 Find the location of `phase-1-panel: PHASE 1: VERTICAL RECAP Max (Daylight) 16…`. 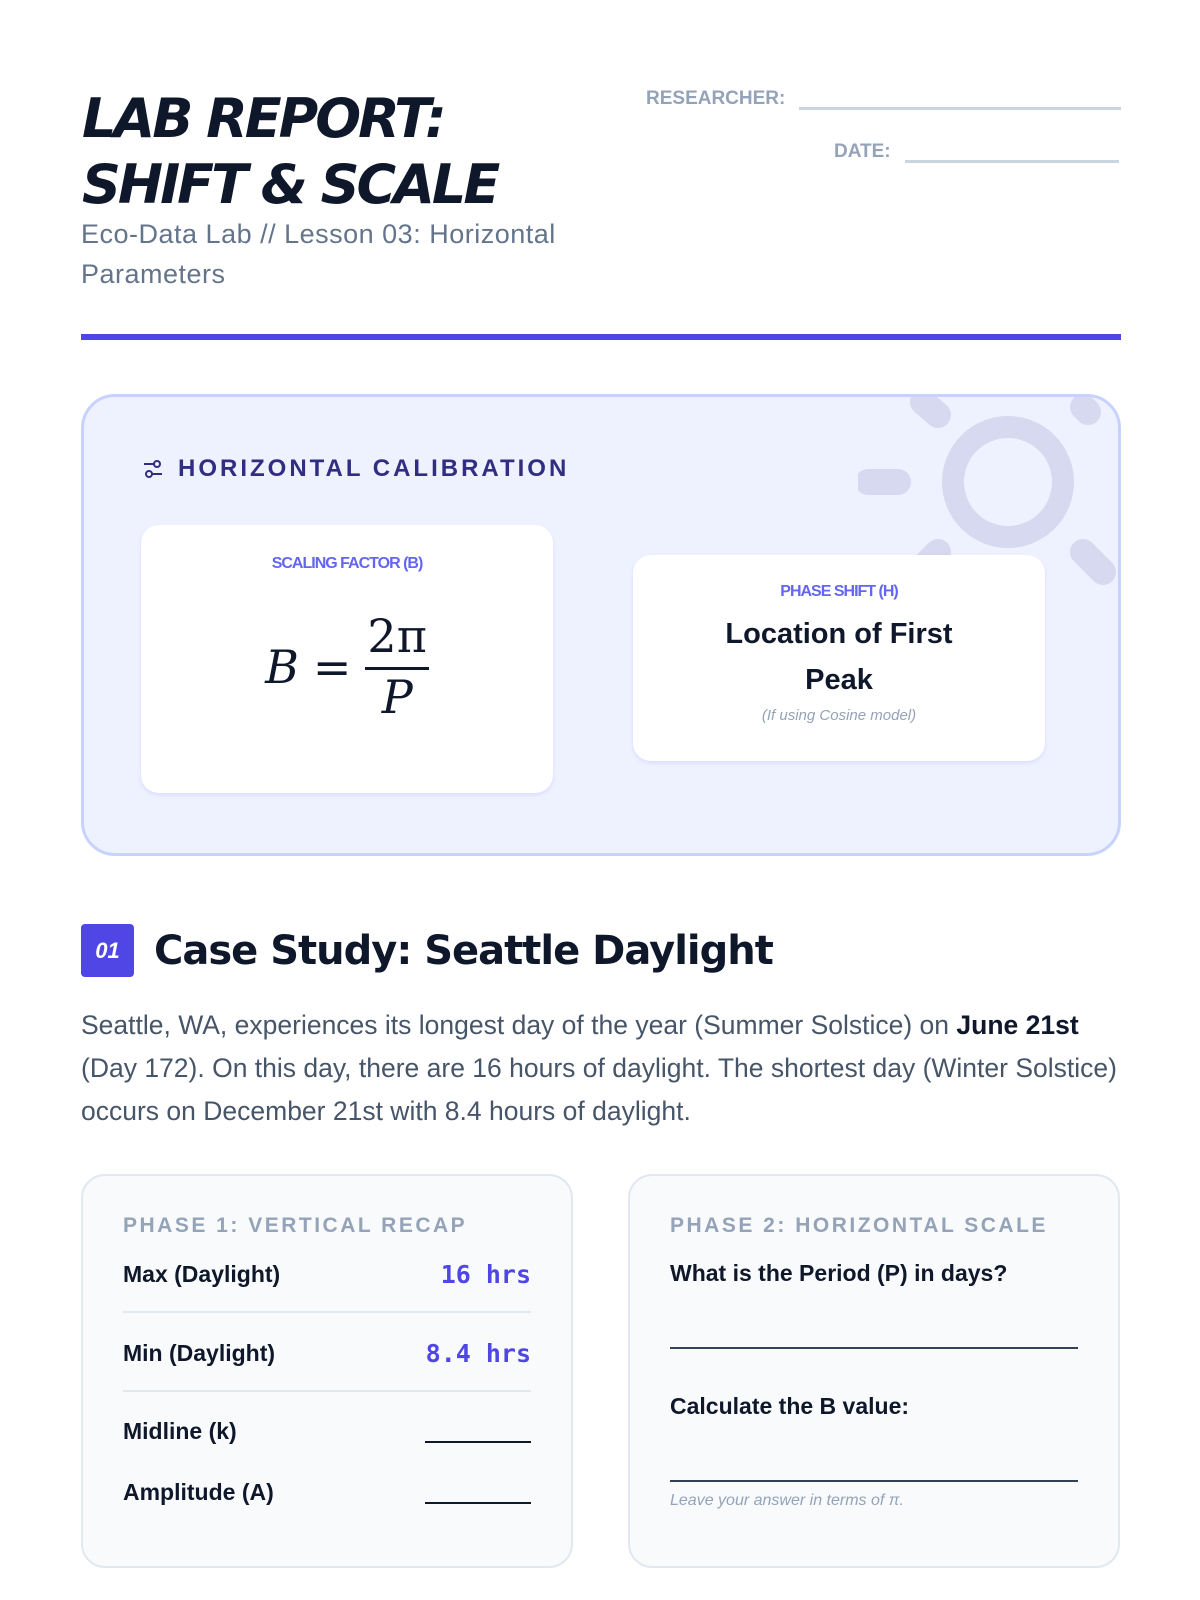

phase-1-panel: PHASE 1: VERTICAL RECAP Max (Daylight) 16… is located at coordinates (327, 1371).